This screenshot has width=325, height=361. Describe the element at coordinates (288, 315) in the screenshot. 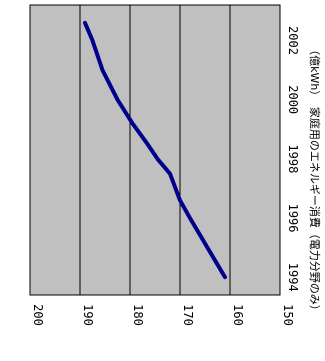

I see `y-tick-label: 150` at that location.